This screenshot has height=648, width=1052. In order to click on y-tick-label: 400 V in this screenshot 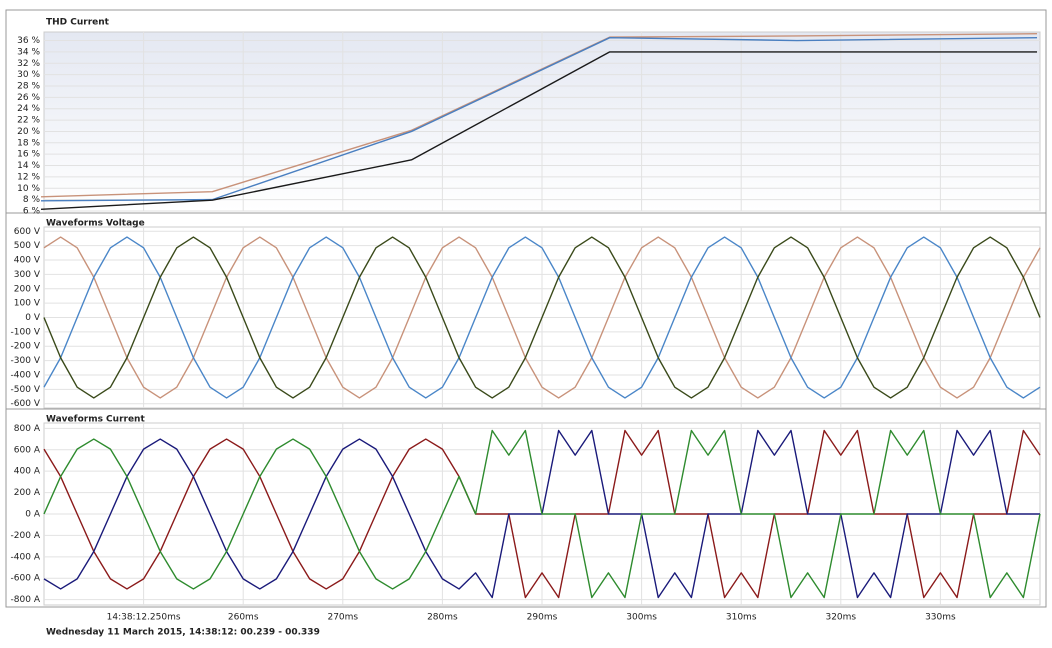, I will do `click(27, 261)`.